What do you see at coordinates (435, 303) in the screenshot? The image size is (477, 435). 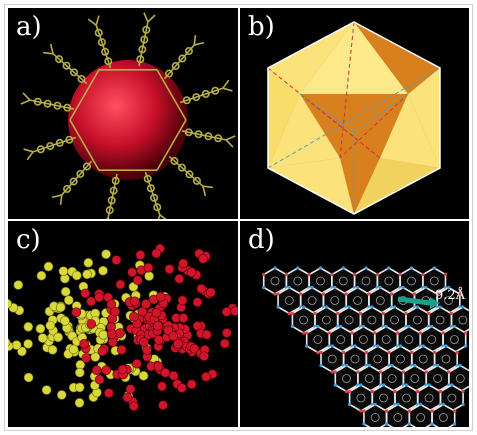 I see `arrow-head-icon` at bounding box center [435, 303].